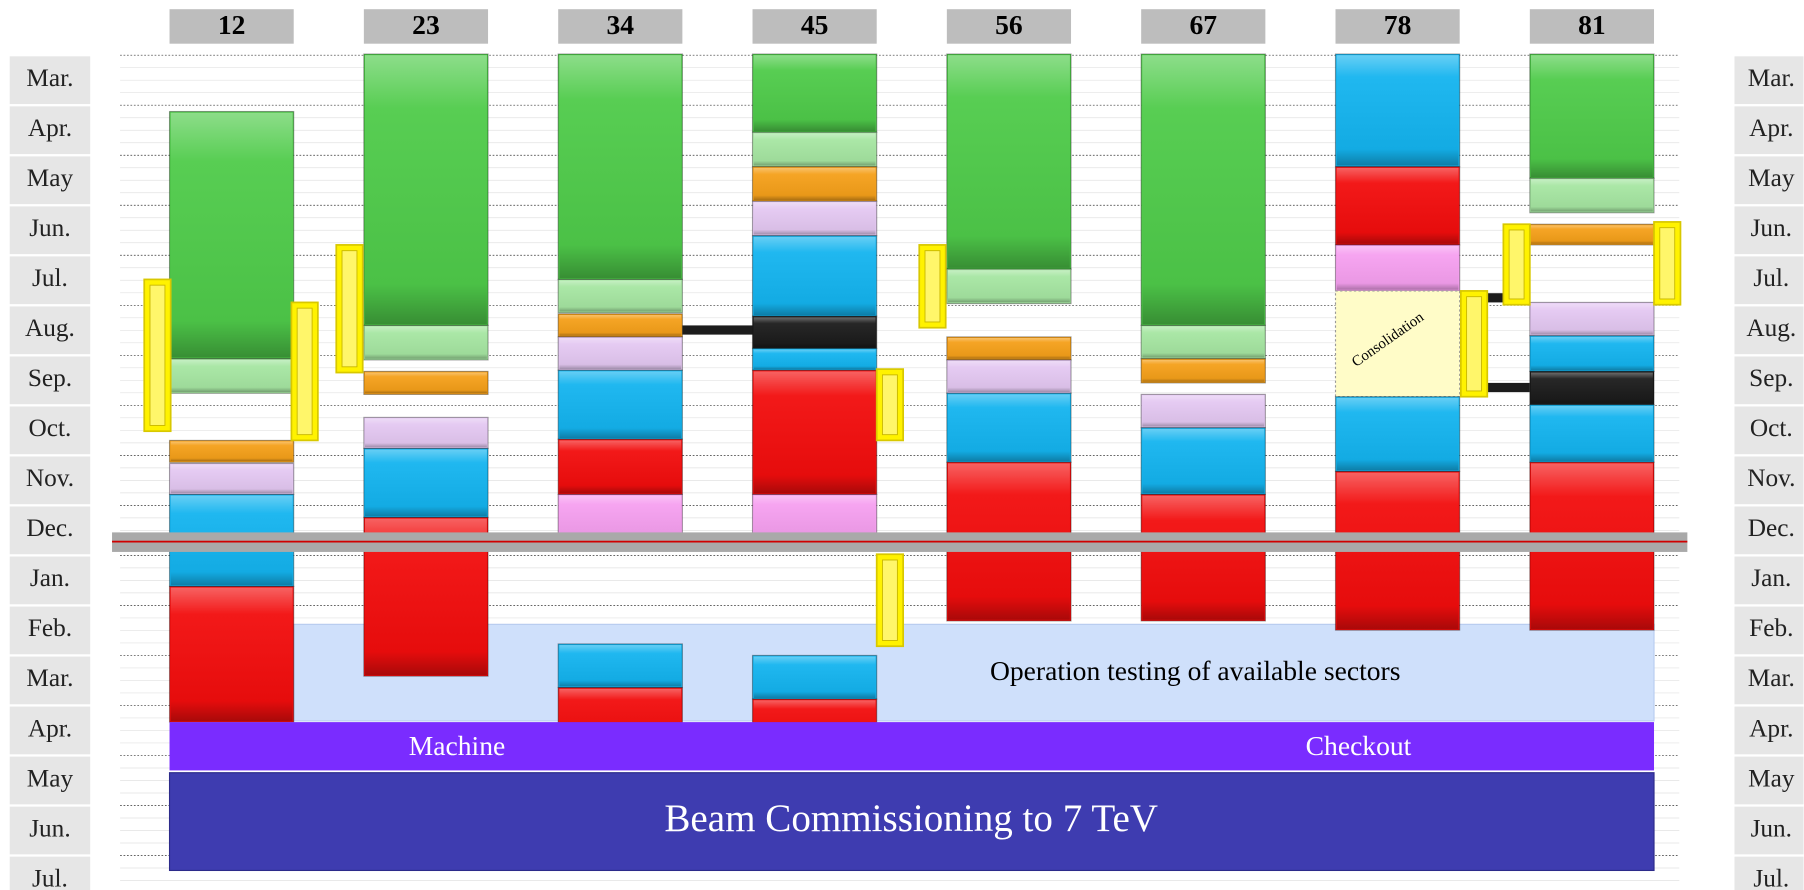 The width and height of the screenshot is (1804, 890). What do you see at coordinates (1359, 745) in the screenshot?
I see `checkout-label: Checkout` at bounding box center [1359, 745].